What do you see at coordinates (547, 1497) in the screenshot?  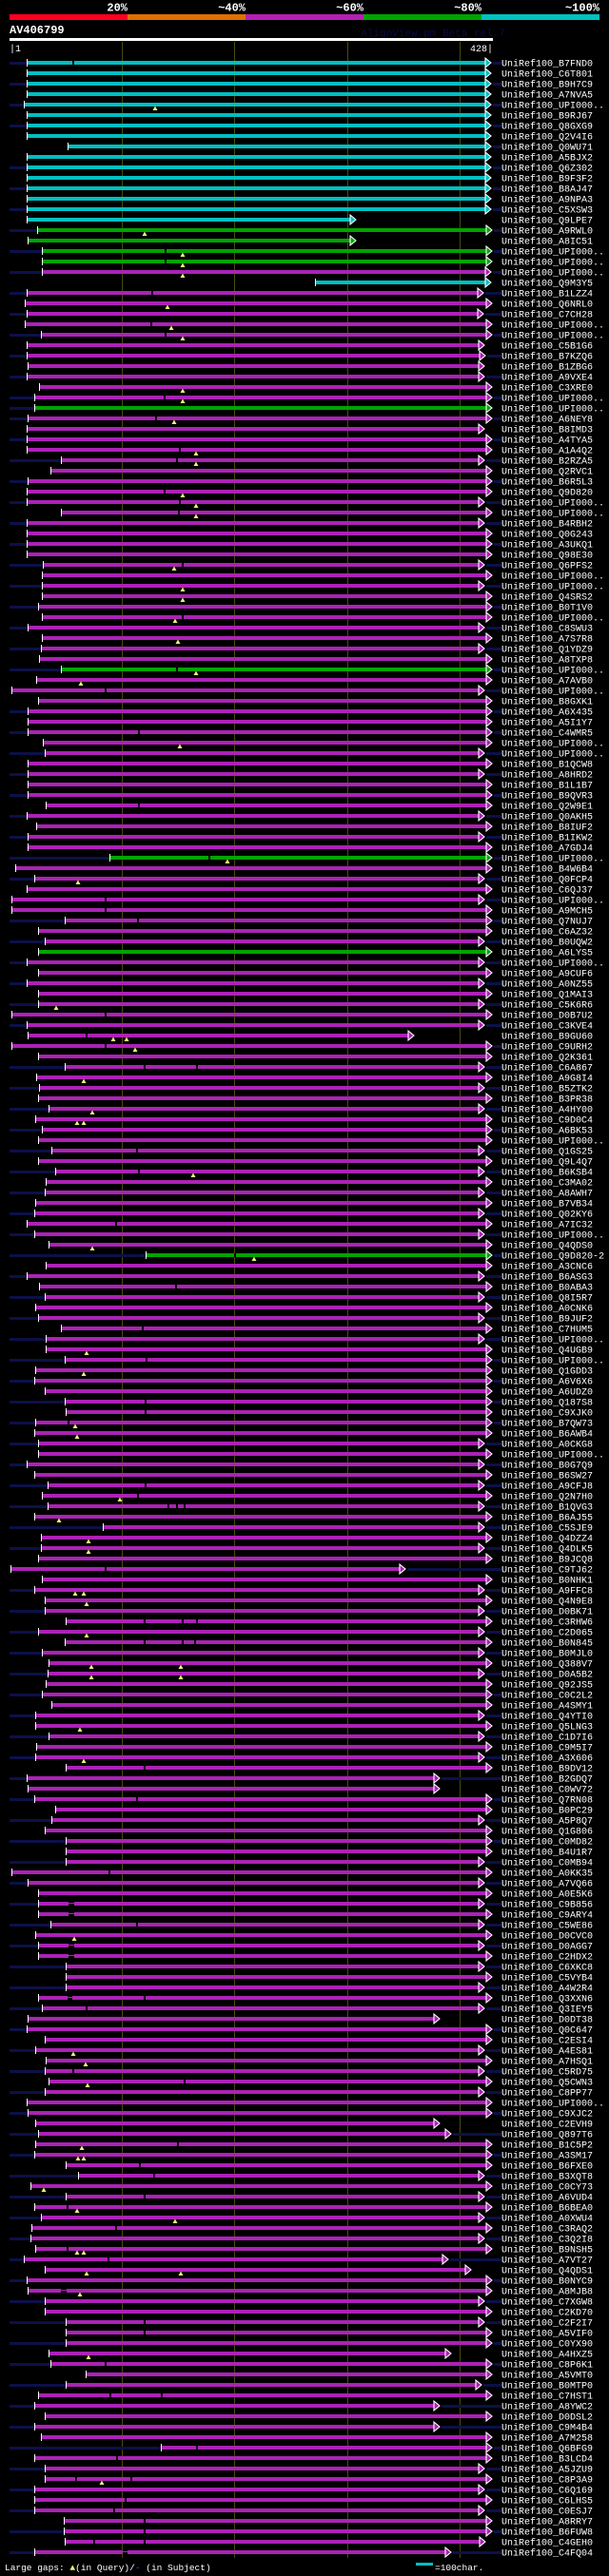 I see `svg-text: UniRef100_Q2N7H0` at bounding box center [547, 1497].